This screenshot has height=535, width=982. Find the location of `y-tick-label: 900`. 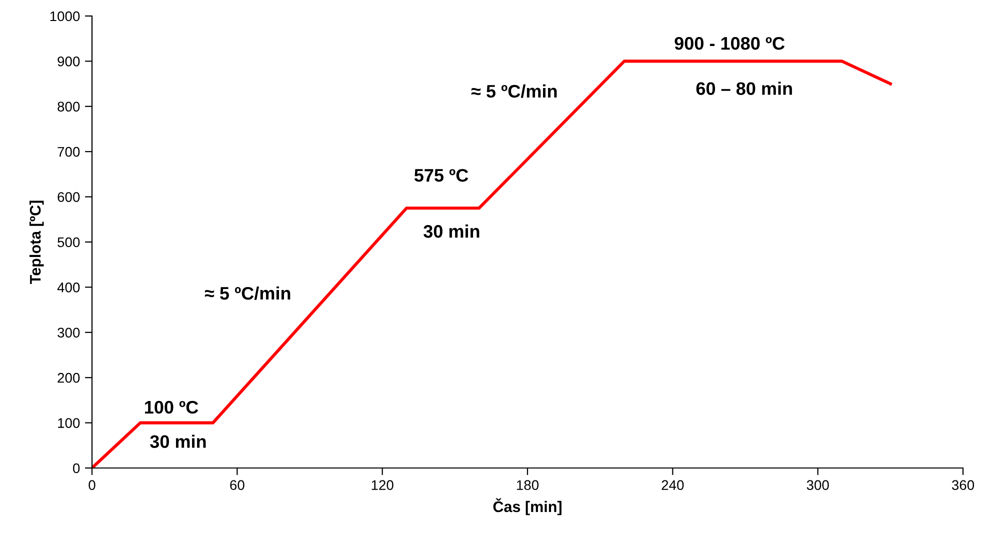

y-tick-label: 900 is located at coordinates (69, 61).